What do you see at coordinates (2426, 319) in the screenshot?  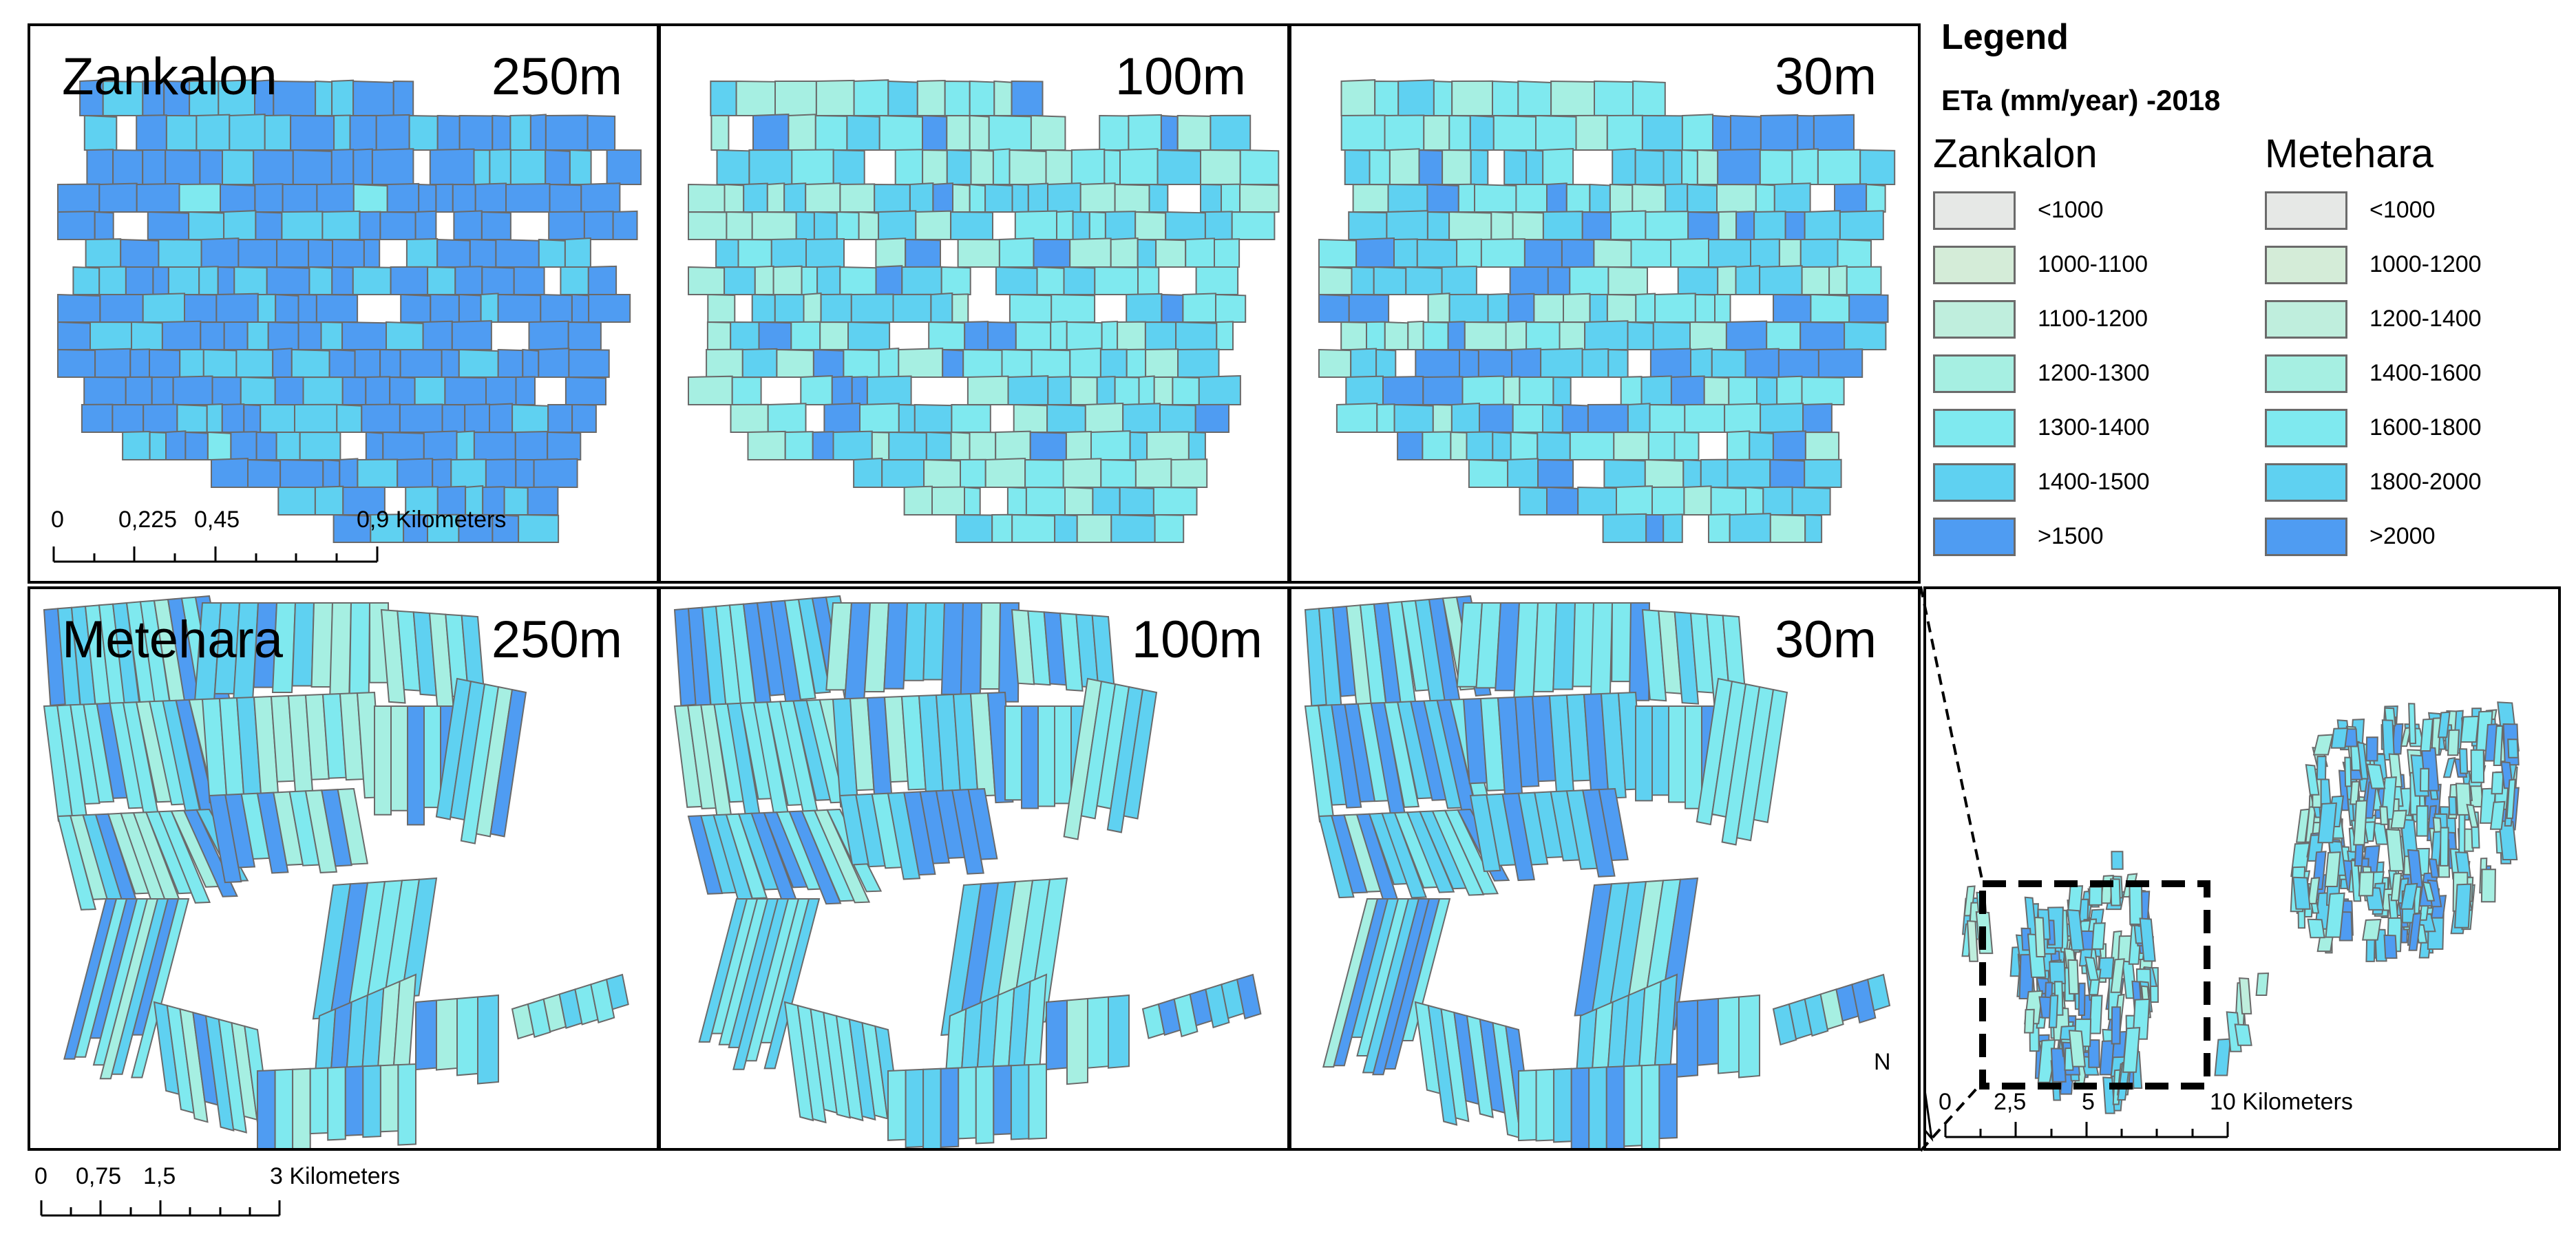 I see `legend-label: 1200-1400` at bounding box center [2426, 319].